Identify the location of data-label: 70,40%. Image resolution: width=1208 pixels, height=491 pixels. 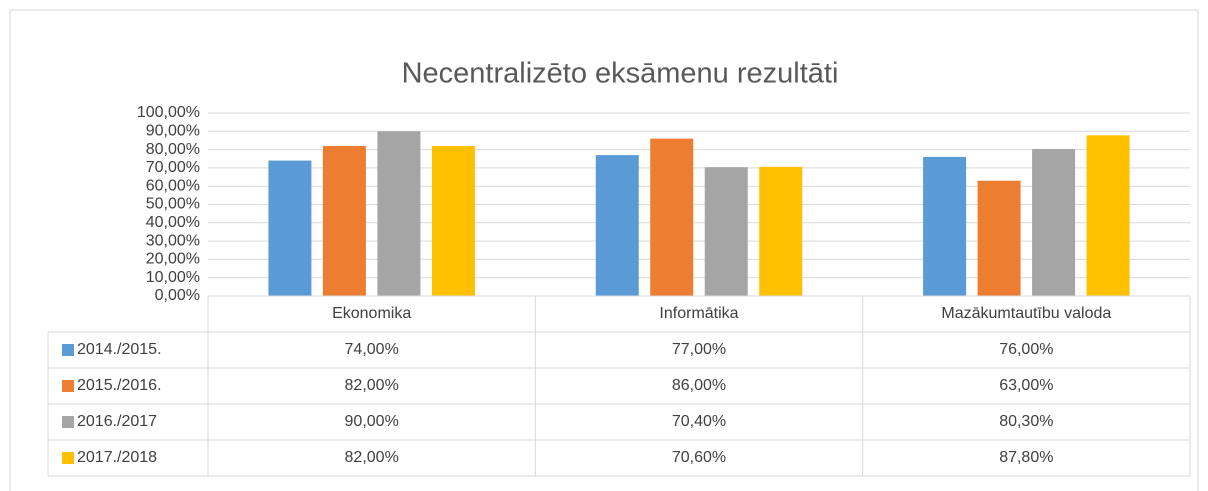
(699, 421).